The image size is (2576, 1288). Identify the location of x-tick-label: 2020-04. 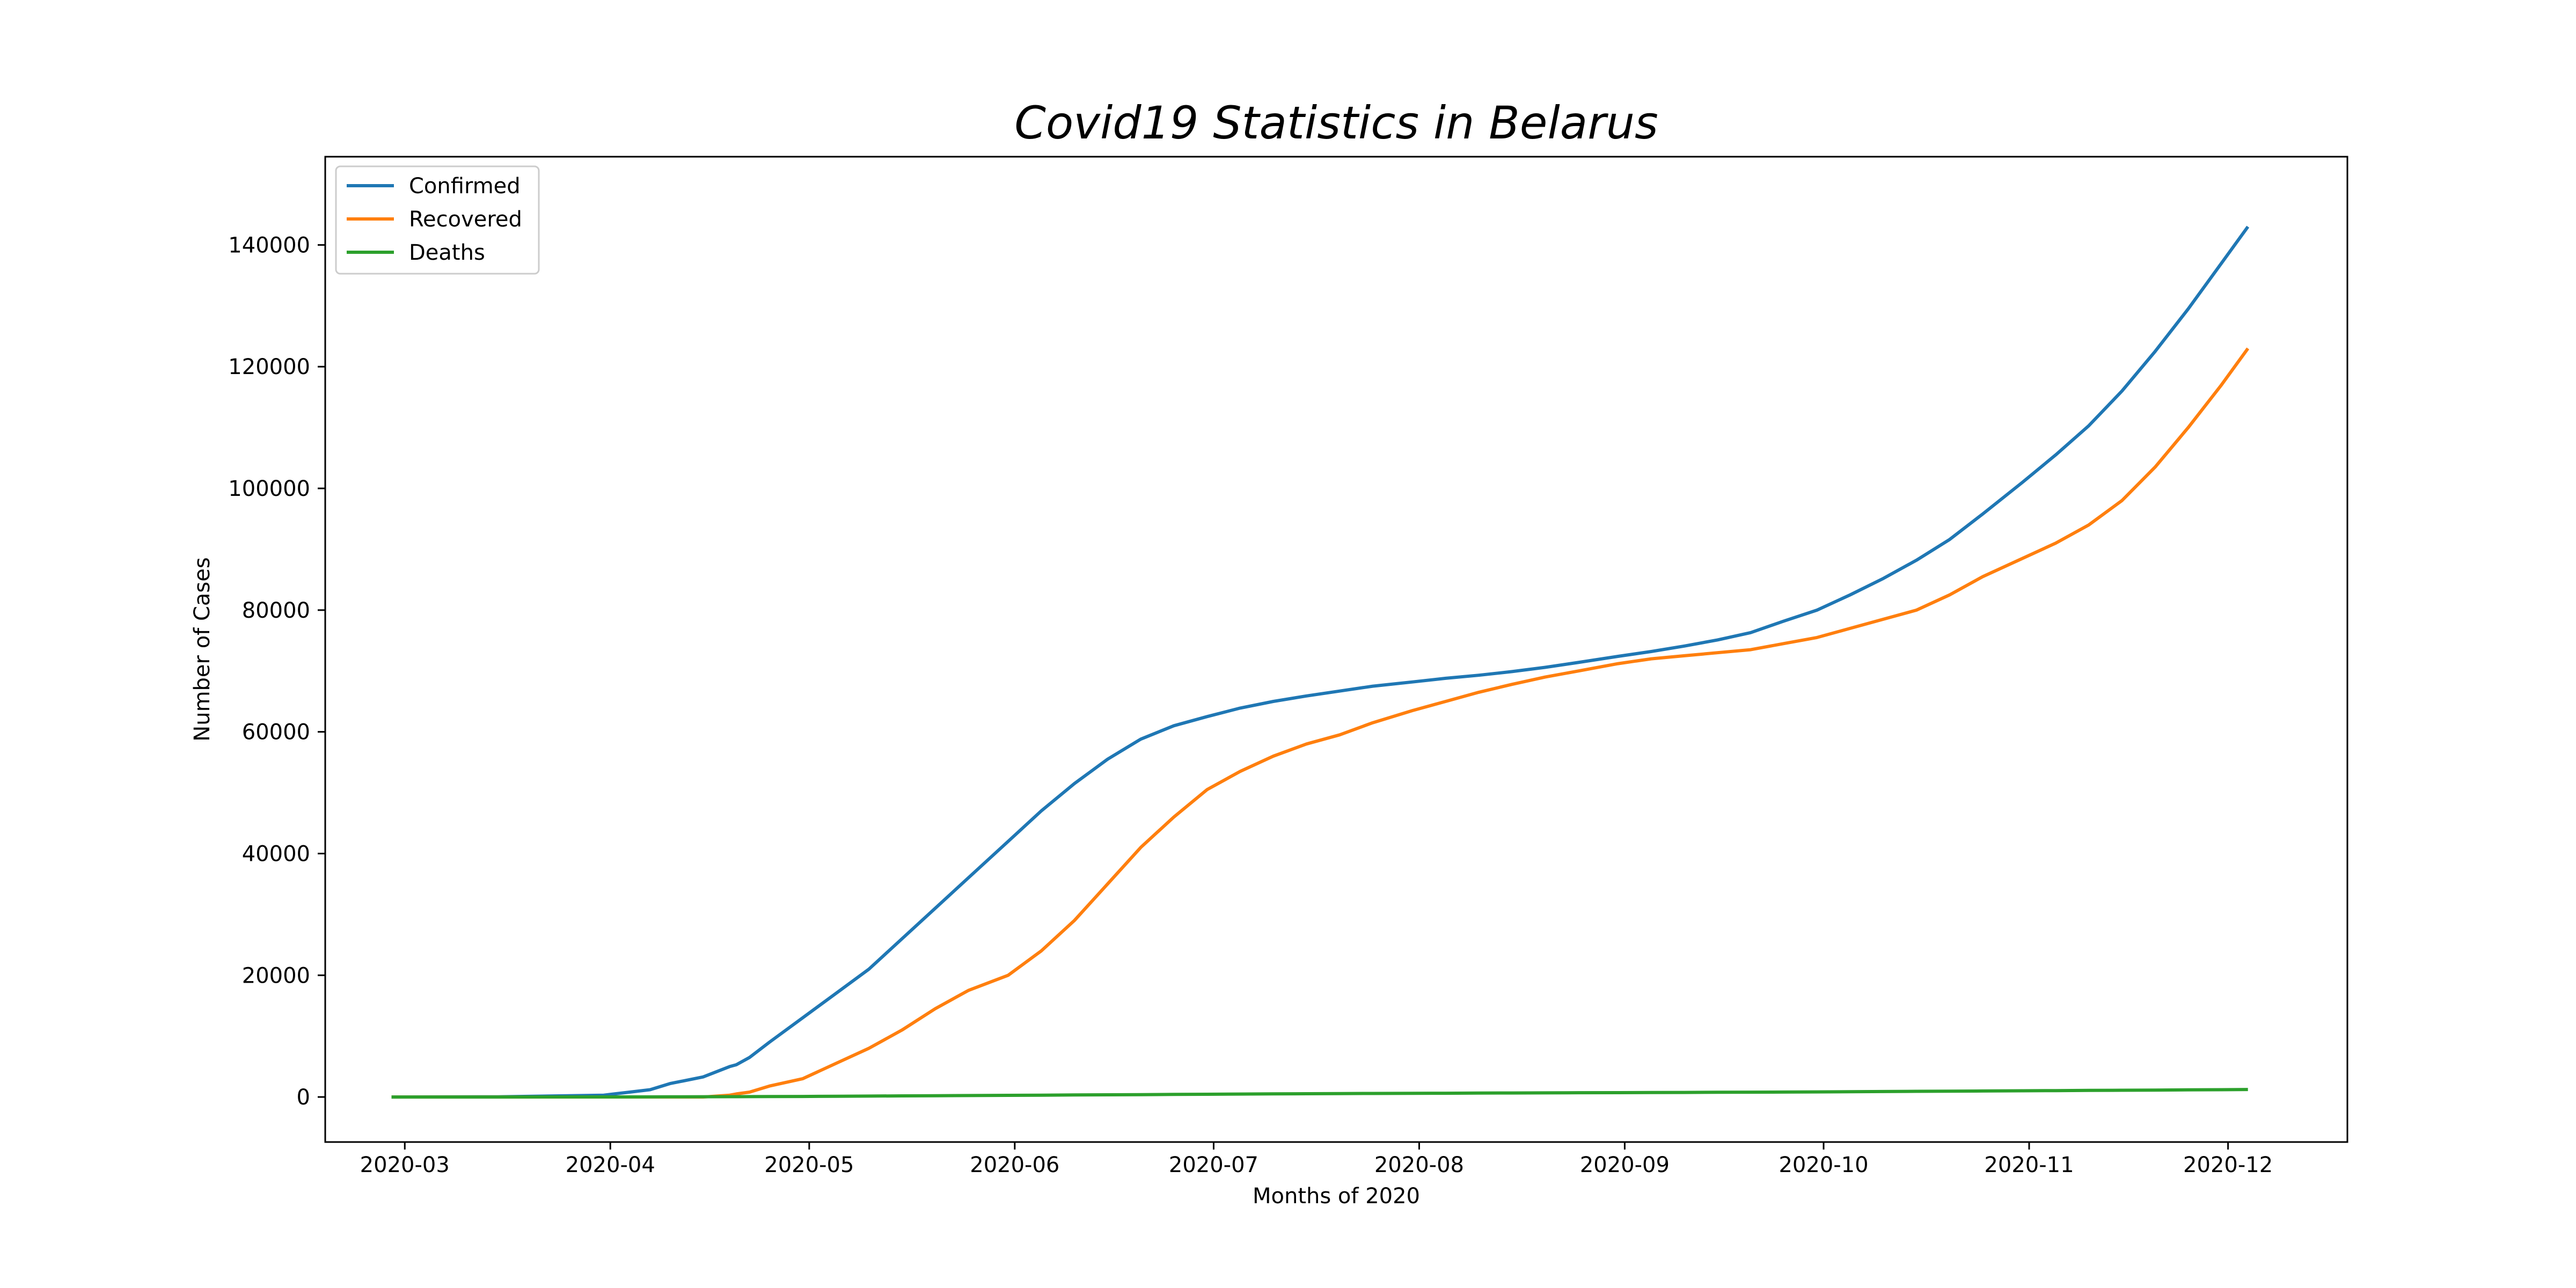
(610, 1165).